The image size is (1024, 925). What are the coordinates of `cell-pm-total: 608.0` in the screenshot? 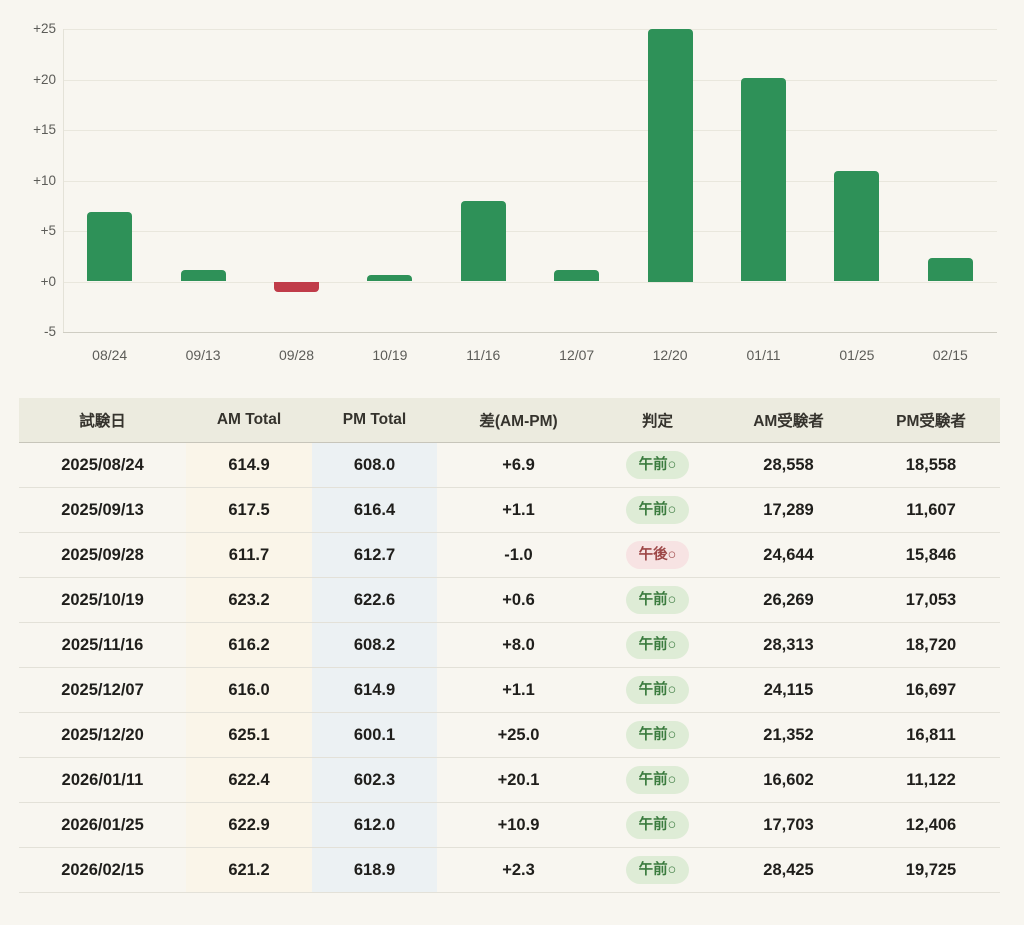 It's located at (374, 465).